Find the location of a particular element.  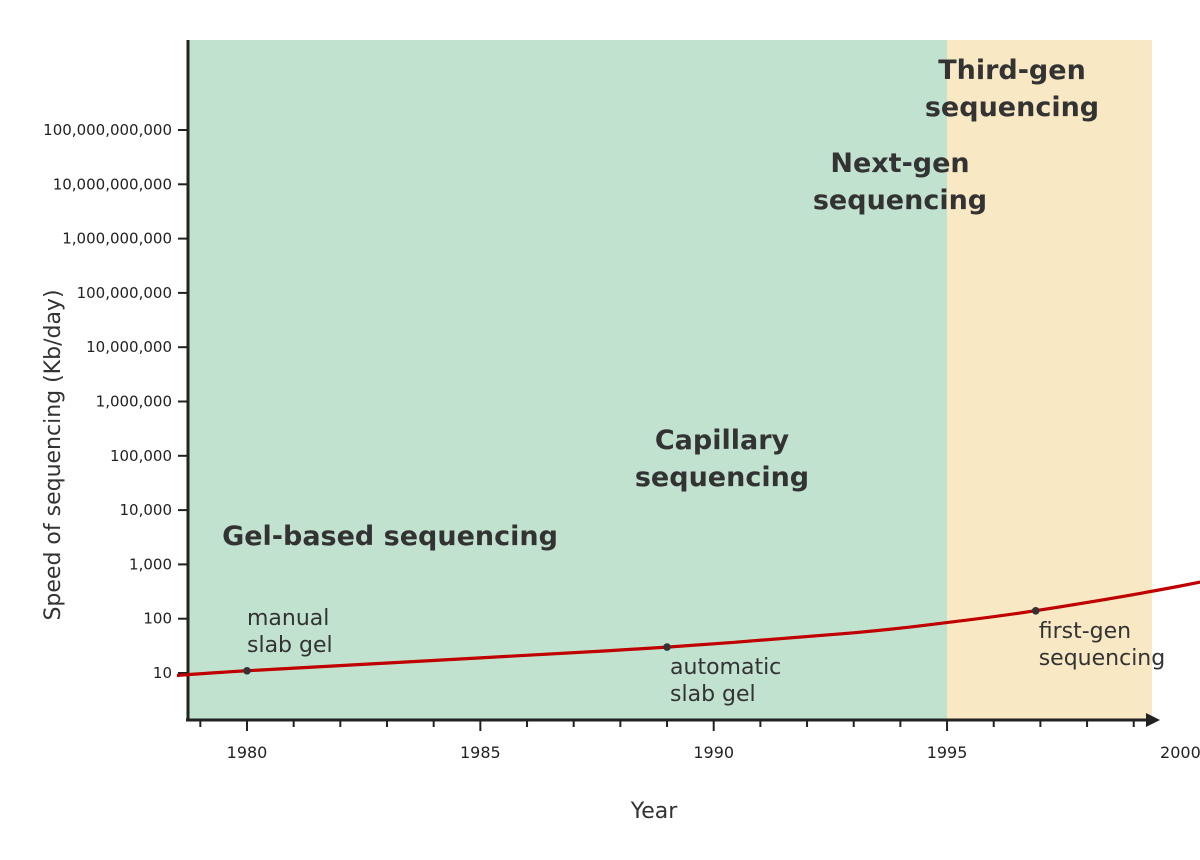

era-label: Gel-based sequencing is located at coordinates (390, 536).